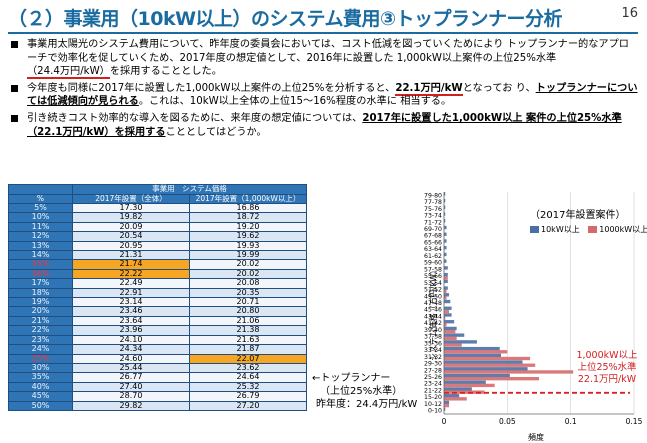 This screenshot has width=647, height=443. Describe the element at coordinates (40, 358) in the screenshot. I see `percentile-cell: 25%` at that location.